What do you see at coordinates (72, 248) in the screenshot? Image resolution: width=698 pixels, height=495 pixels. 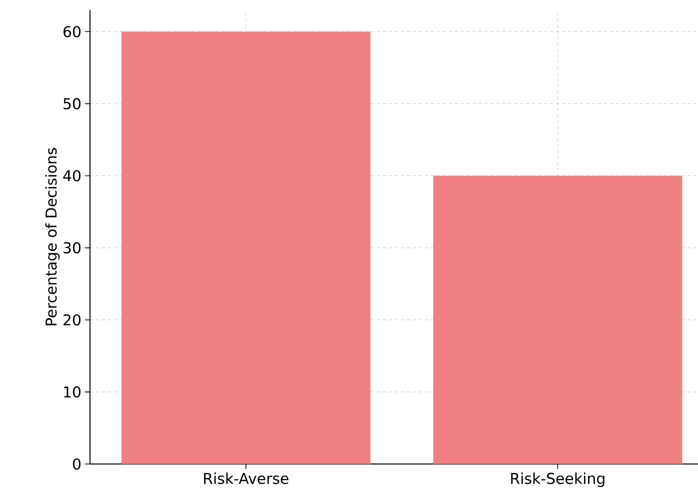 I see `y-tick-label: 30` at bounding box center [72, 248].